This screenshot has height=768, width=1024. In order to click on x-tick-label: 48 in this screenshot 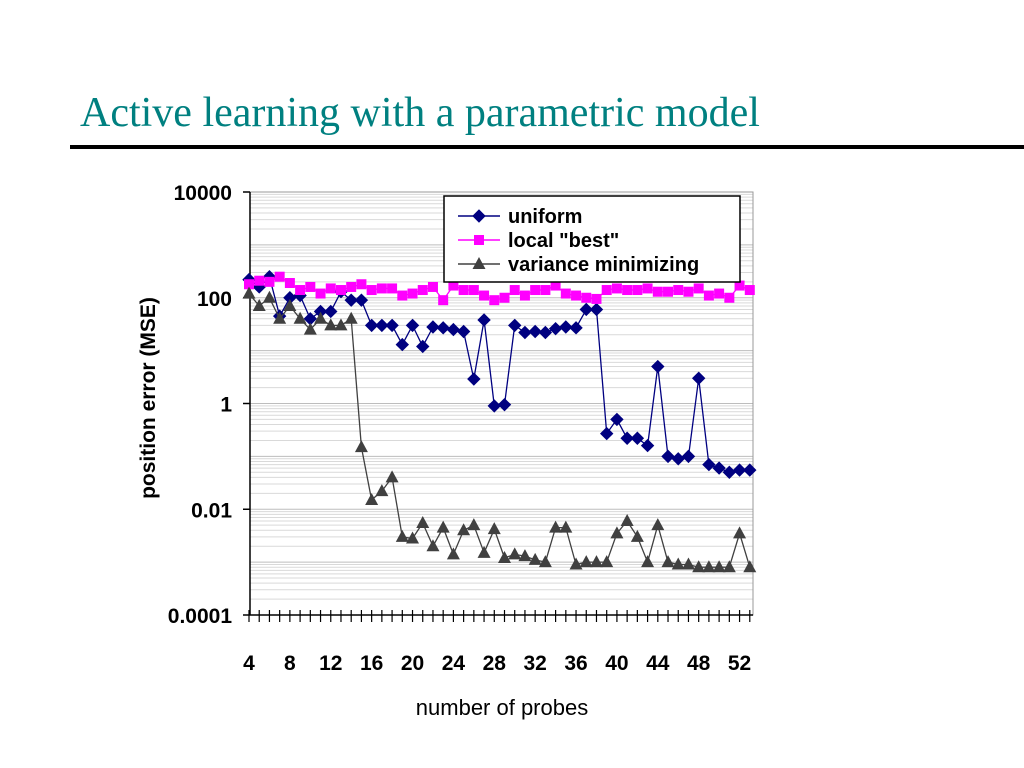, I will do `click(699, 663)`.